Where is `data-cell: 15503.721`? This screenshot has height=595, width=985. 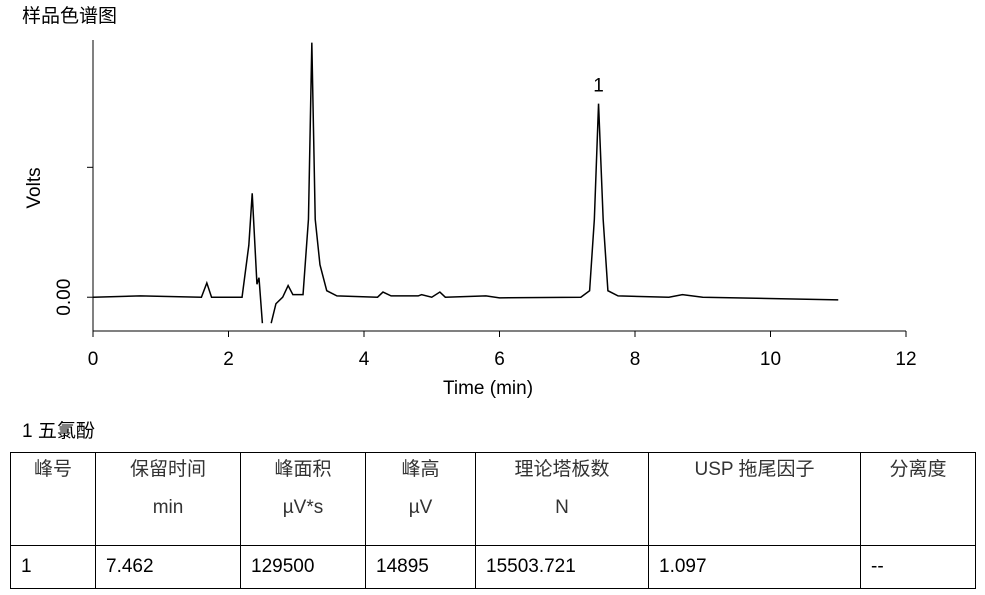
data-cell: 15503.721 is located at coordinates (562, 567).